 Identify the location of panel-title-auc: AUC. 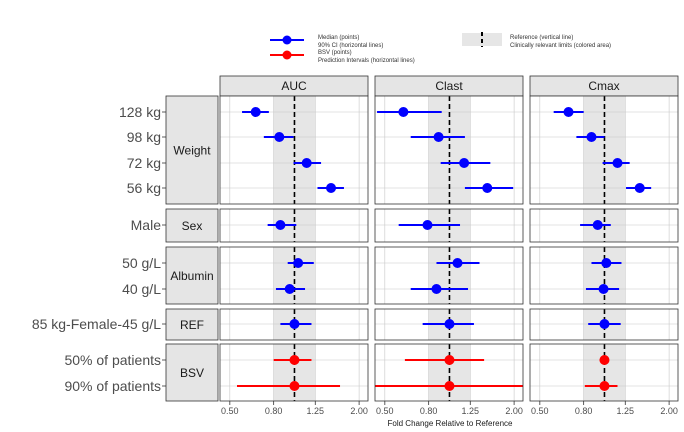
(294, 86).